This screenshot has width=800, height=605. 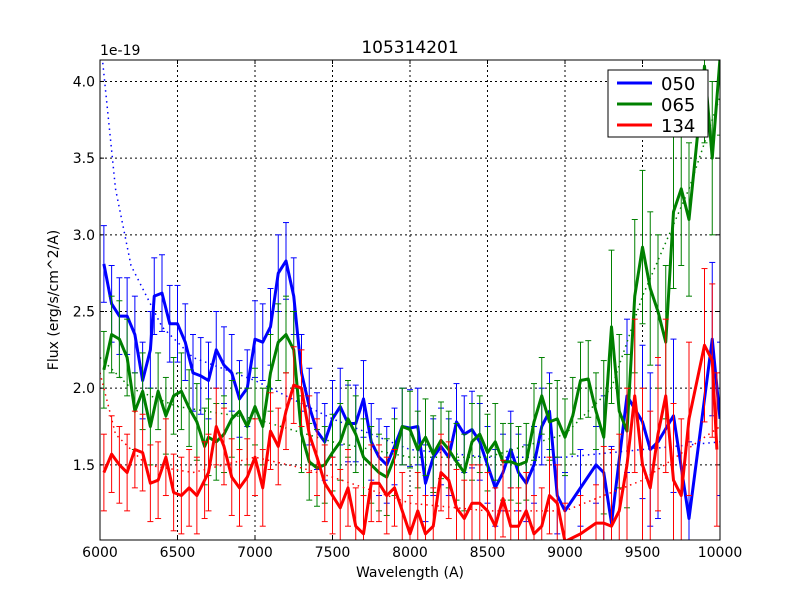 What do you see at coordinates (409, 48) in the screenshot?
I see `chart-title: 105314201` at bounding box center [409, 48].